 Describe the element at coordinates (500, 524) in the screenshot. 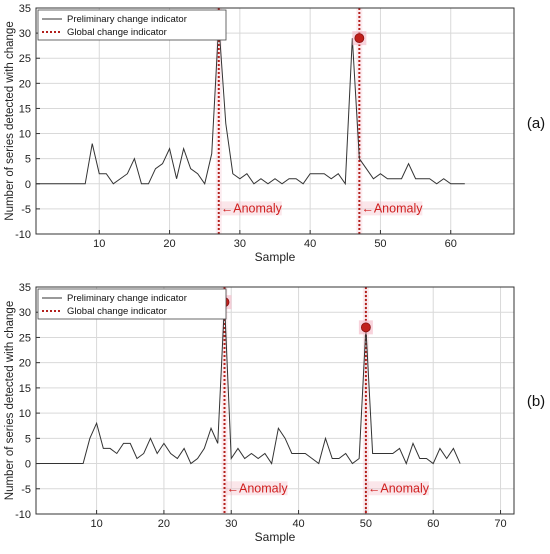

I see `x-tick-label: 70` at that location.